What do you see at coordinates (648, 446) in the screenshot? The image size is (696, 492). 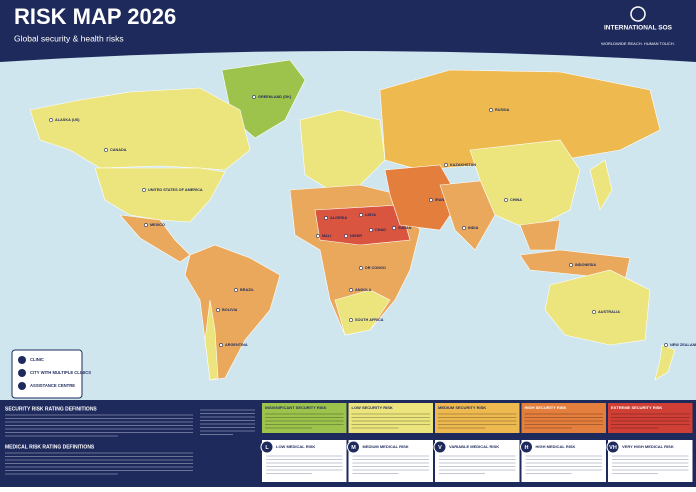 I see `medical-level-label: VERY HIGH MEDICAL RISK` at bounding box center [648, 446].